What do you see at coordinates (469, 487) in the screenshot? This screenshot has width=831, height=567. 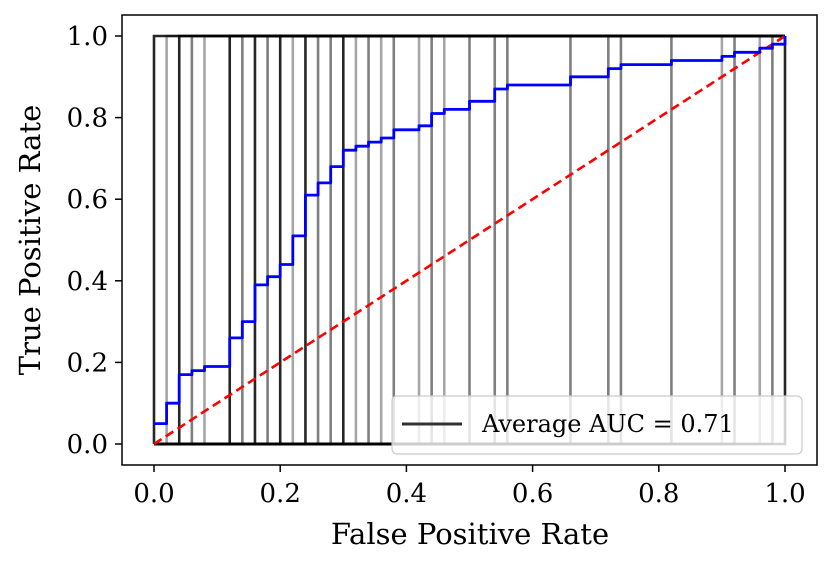 I see `x-ticks: 0.0 0.2 0.4 0.6 0.8 1.0` at bounding box center [469, 487].